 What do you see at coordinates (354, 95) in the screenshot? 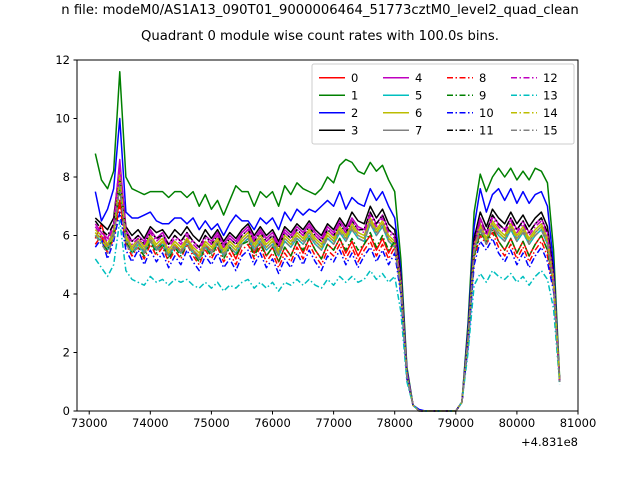
I see `legend-label-1: 1` at bounding box center [354, 95].